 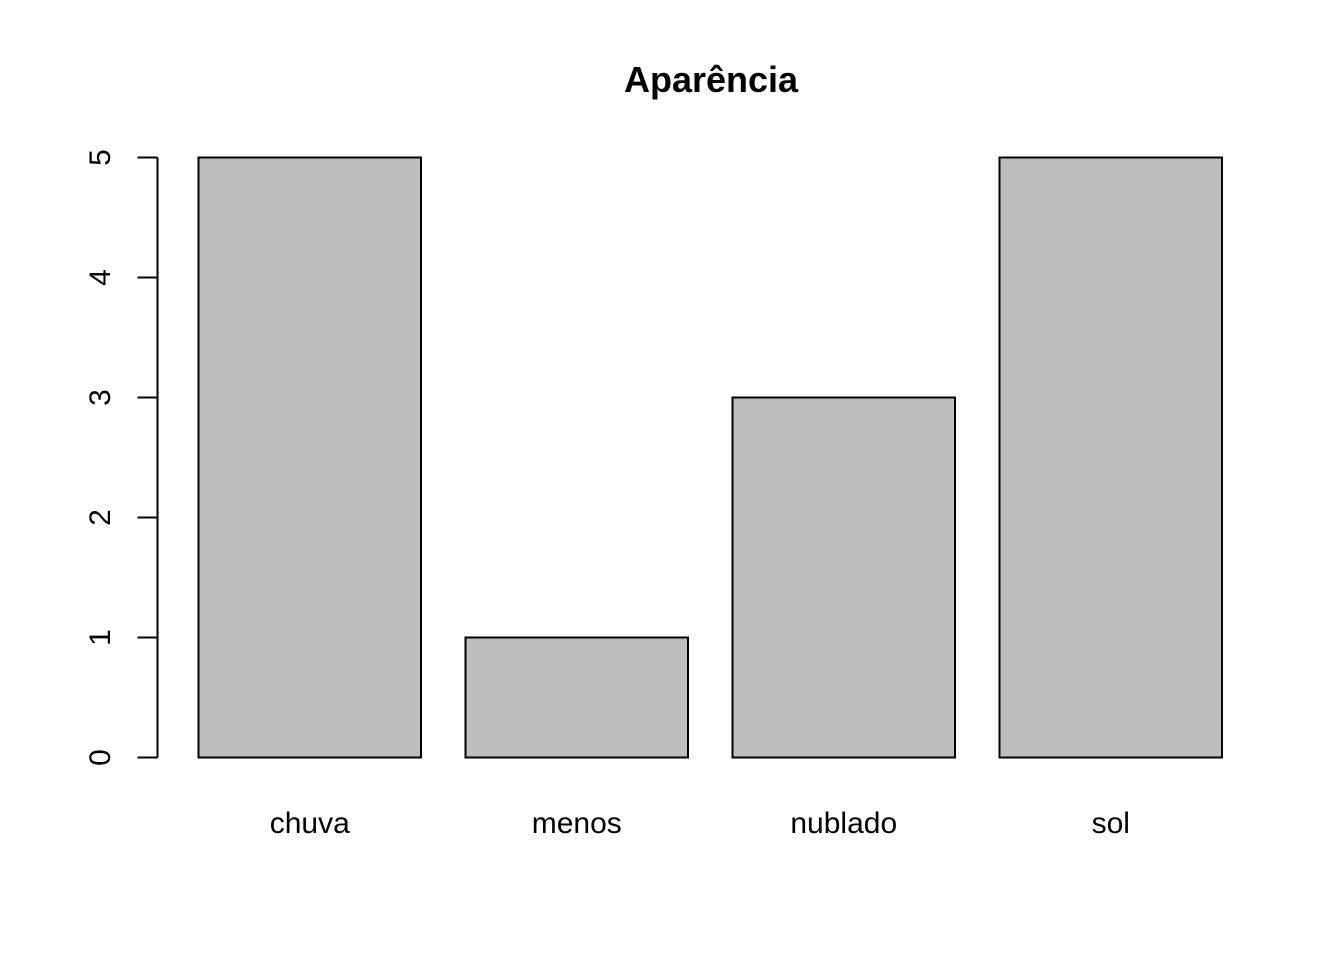 What do you see at coordinates (577, 823) in the screenshot?
I see `x-tick-label: menos` at bounding box center [577, 823].